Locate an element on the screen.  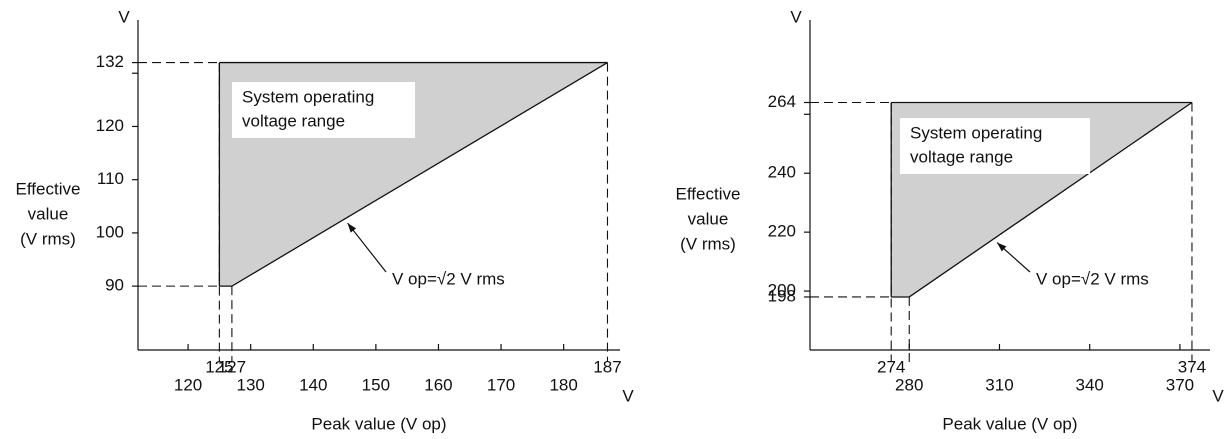
x-tick-label: 160 is located at coordinates (438, 384).